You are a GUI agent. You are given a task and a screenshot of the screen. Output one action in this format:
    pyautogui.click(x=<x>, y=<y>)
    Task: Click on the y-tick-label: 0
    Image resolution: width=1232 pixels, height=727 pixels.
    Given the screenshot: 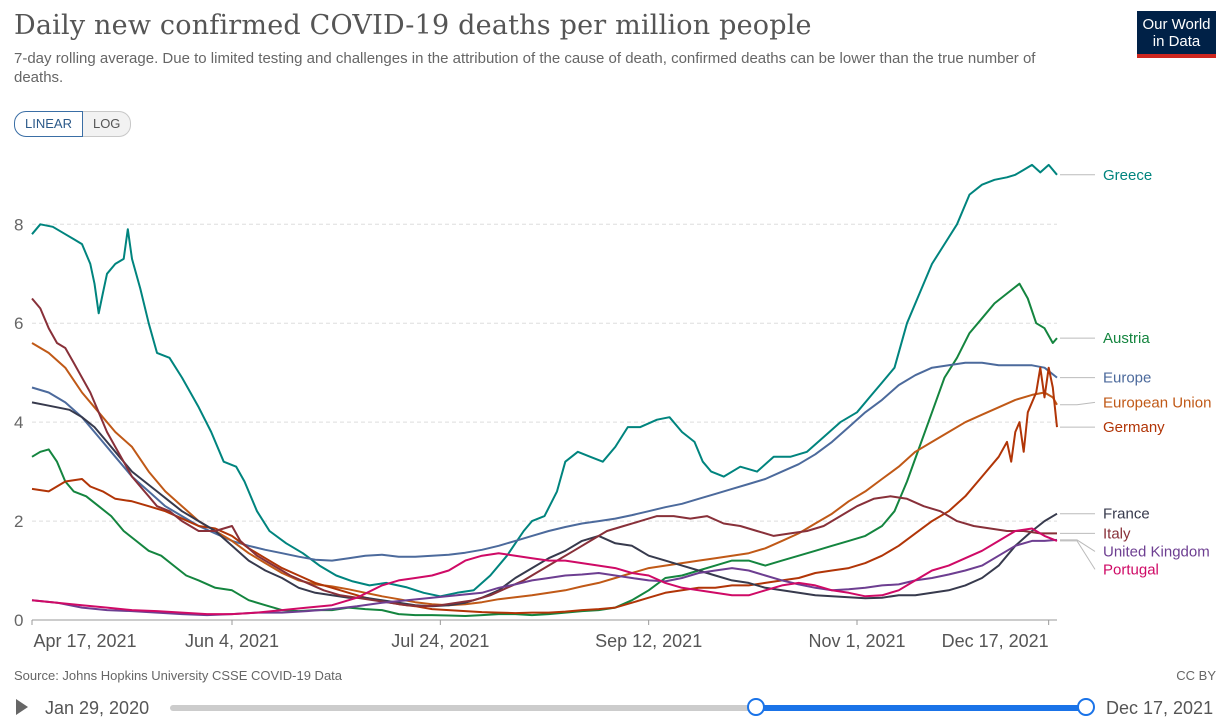 What is the action you would take?
    pyautogui.click(x=18, y=620)
    